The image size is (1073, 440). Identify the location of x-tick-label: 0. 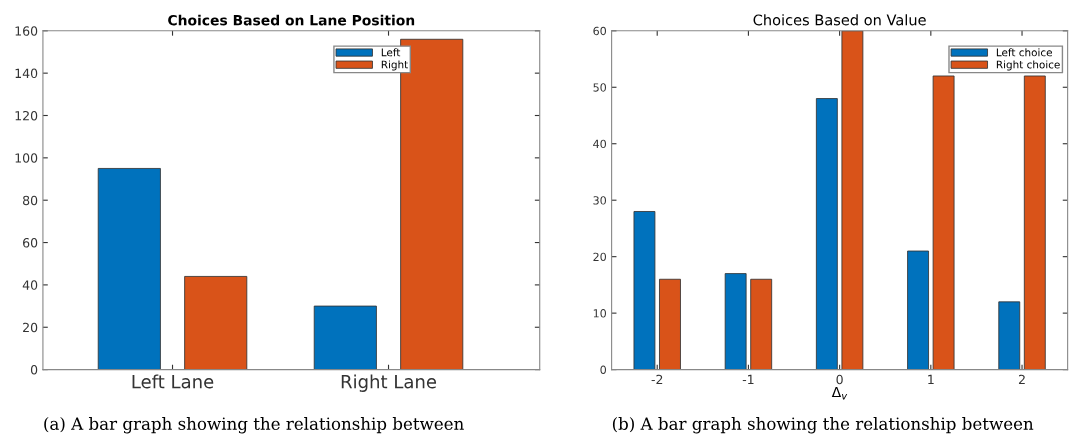
(839, 379).